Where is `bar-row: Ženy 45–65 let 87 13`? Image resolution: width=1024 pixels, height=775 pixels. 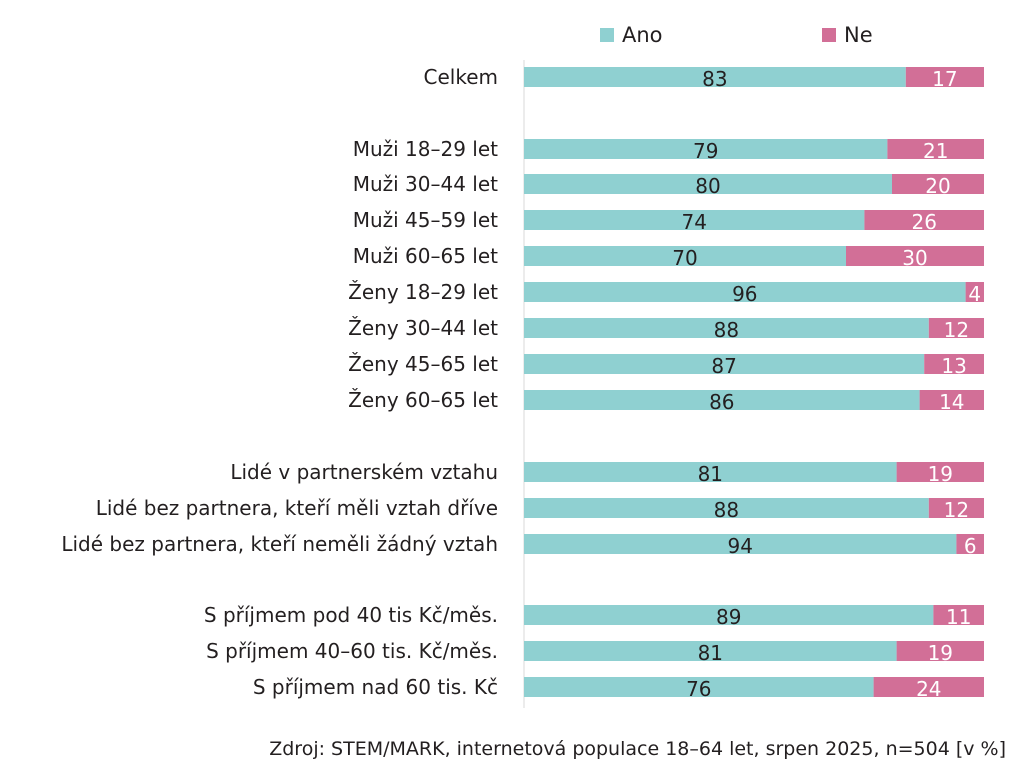
bar-row: Ženy 45–65 let 87 13 is located at coordinates (666, 365).